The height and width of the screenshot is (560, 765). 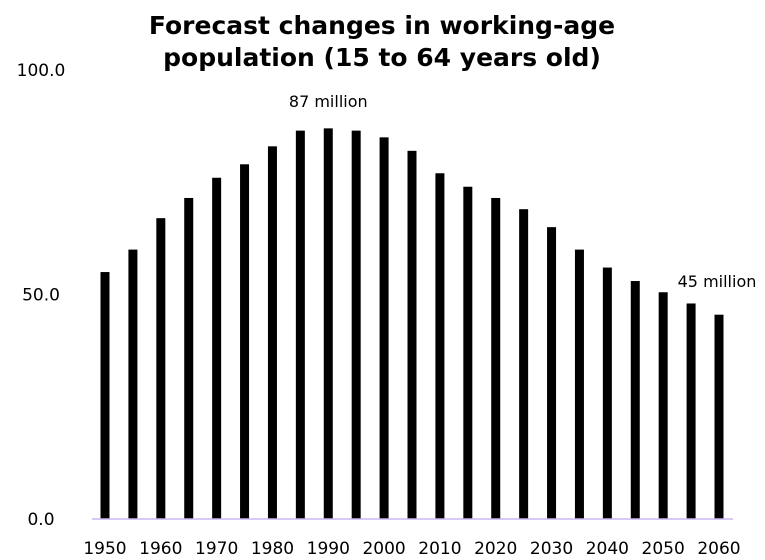 I want to click on bar-2005, so click(x=412, y=334).